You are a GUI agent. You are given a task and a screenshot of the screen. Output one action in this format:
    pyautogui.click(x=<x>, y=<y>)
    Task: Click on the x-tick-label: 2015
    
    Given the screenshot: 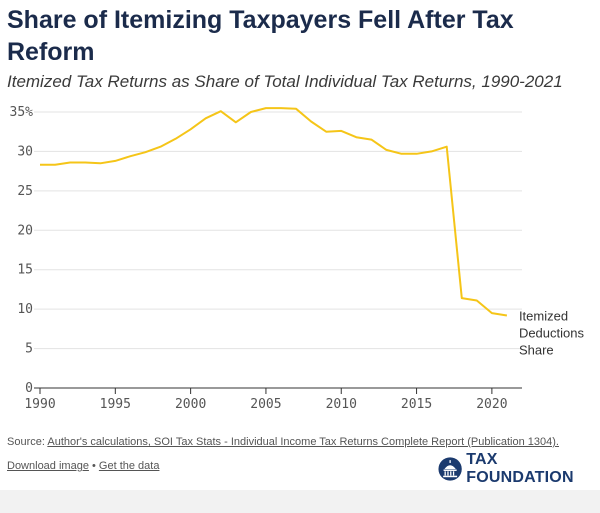 What is the action you would take?
    pyautogui.click(x=416, y=404)
    